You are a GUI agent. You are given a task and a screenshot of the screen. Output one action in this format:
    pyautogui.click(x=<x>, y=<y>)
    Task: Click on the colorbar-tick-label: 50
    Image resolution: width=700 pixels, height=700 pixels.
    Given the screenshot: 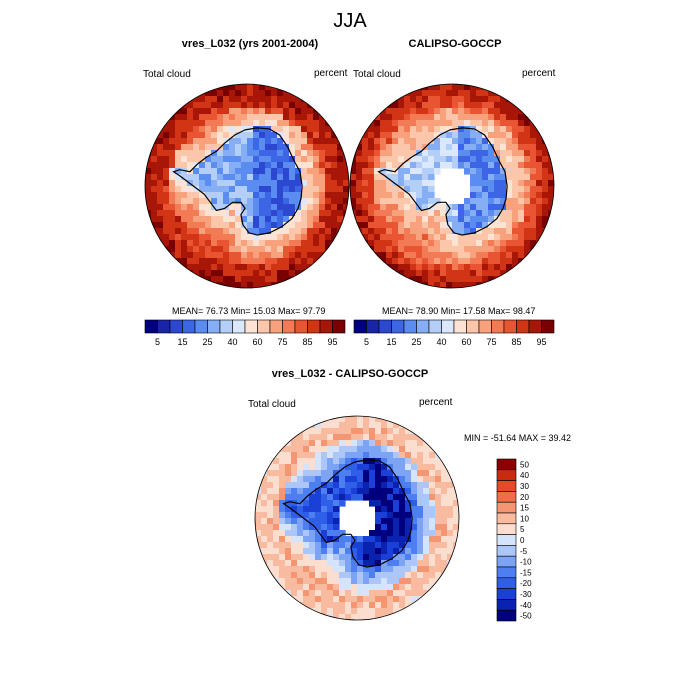 What is the action you would take?
    pyautogui.click(x=524, y=464)
    